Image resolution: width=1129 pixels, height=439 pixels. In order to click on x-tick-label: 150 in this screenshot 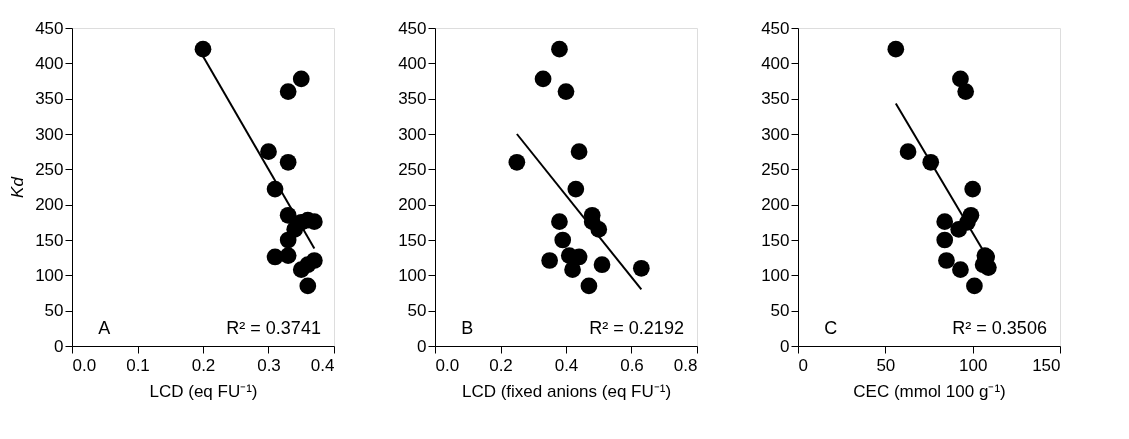, I will do `click(1046, 365)`.